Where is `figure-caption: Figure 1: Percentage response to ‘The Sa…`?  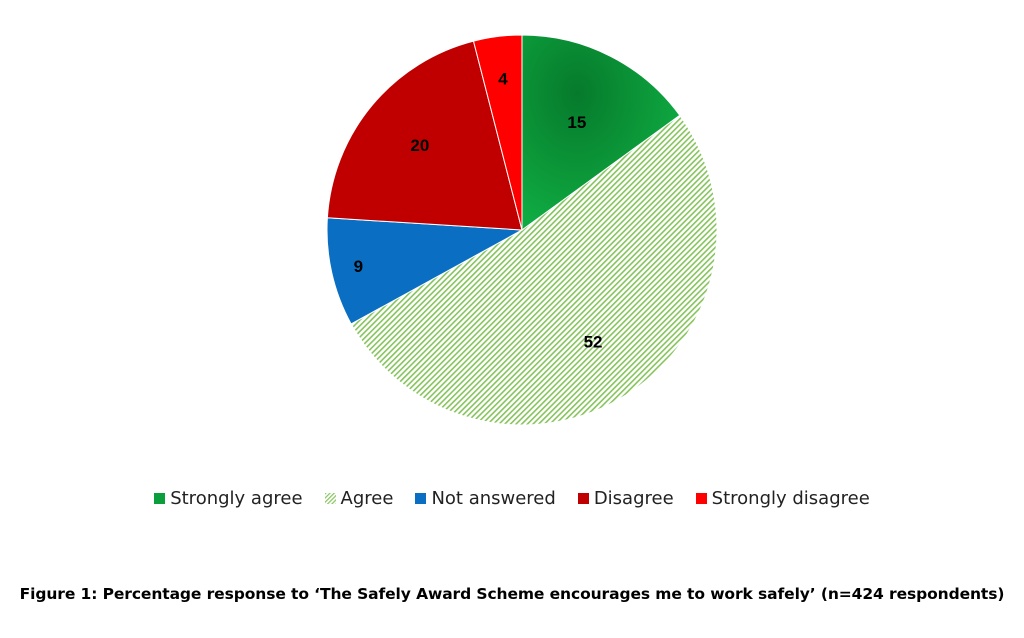 figure-caption: Figure 1: Percentage response to ‘The Sa… is located at coordinates (512, 594).